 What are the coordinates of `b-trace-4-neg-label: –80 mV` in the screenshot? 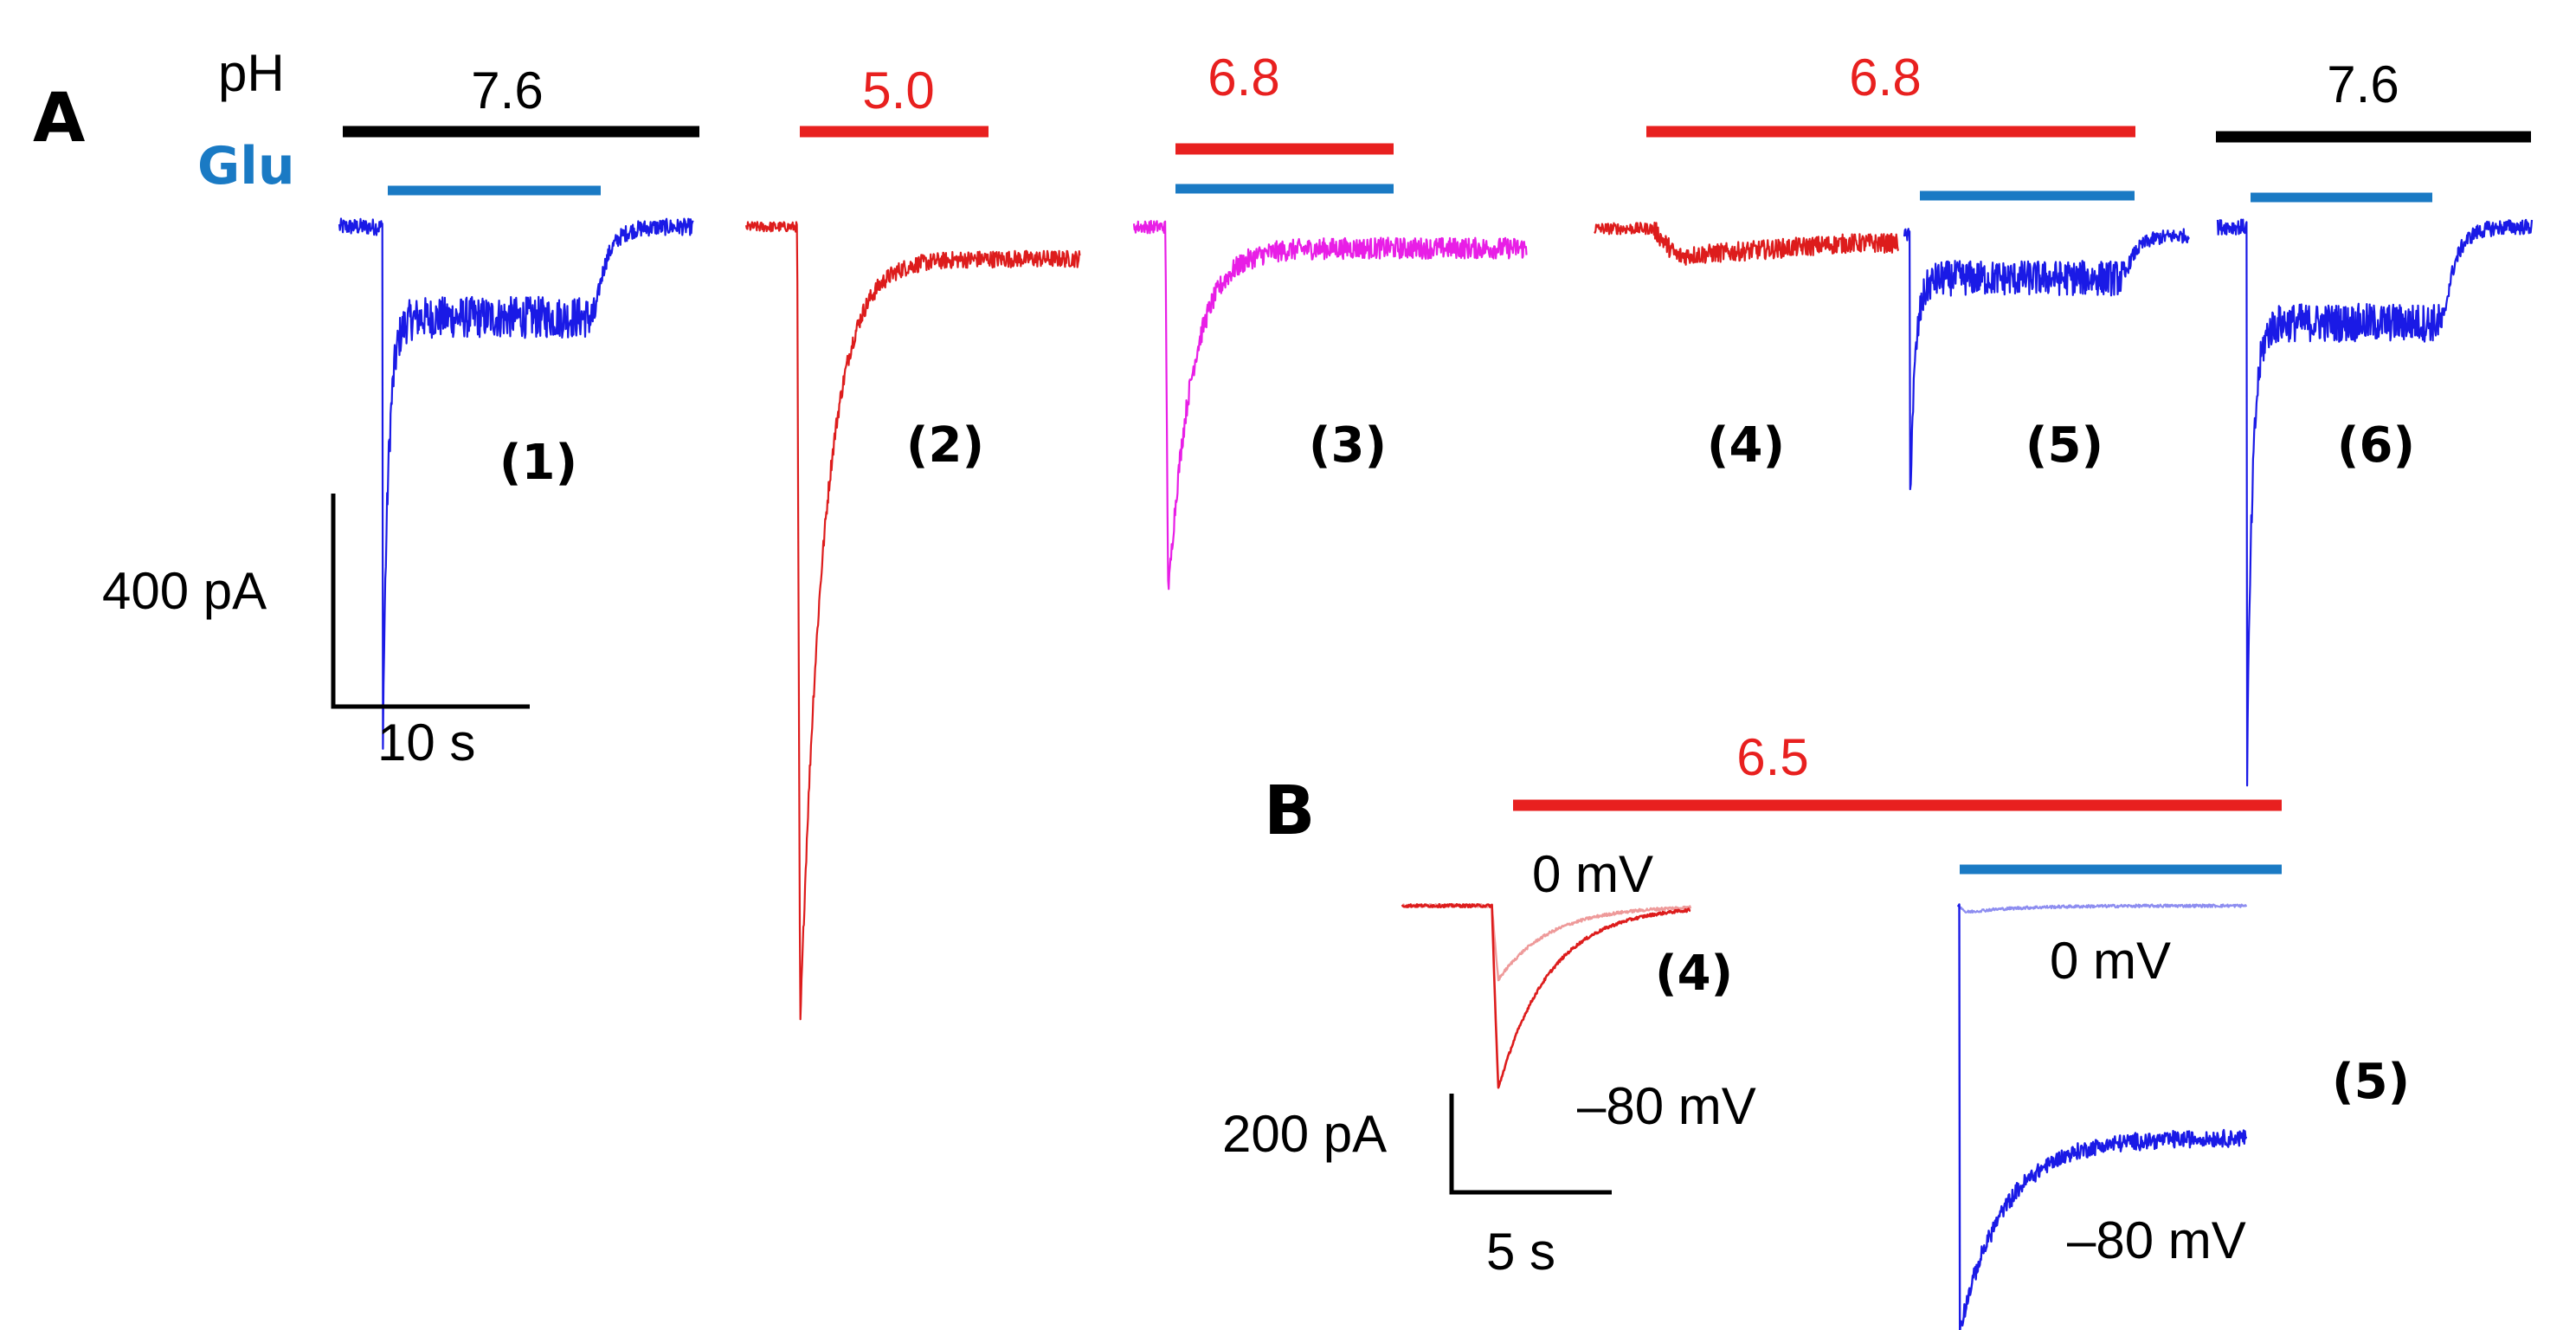 It's located at (1666, 1106).